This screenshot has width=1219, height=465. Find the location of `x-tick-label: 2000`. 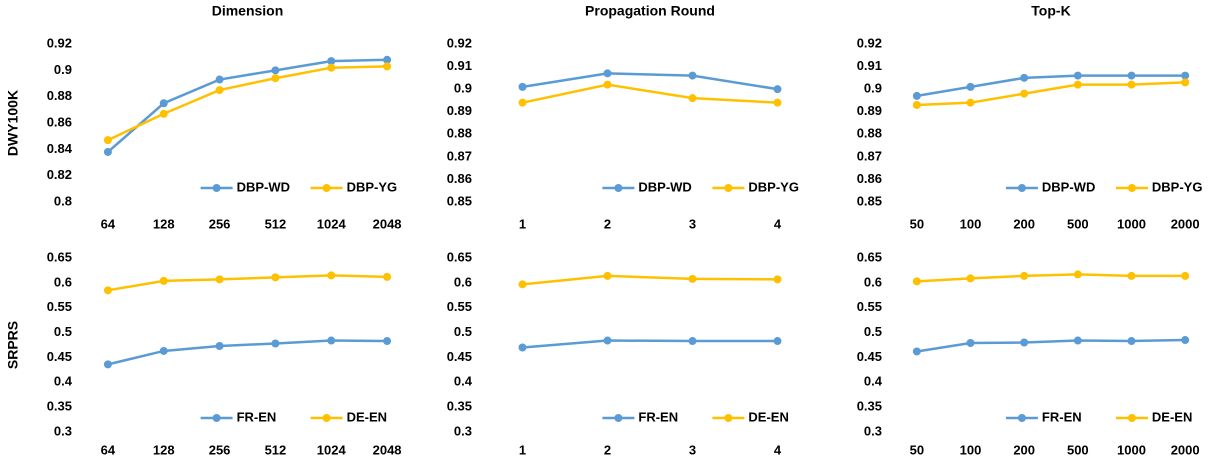

x-tick-label: 2000 is located at coordinates (1185, 449).